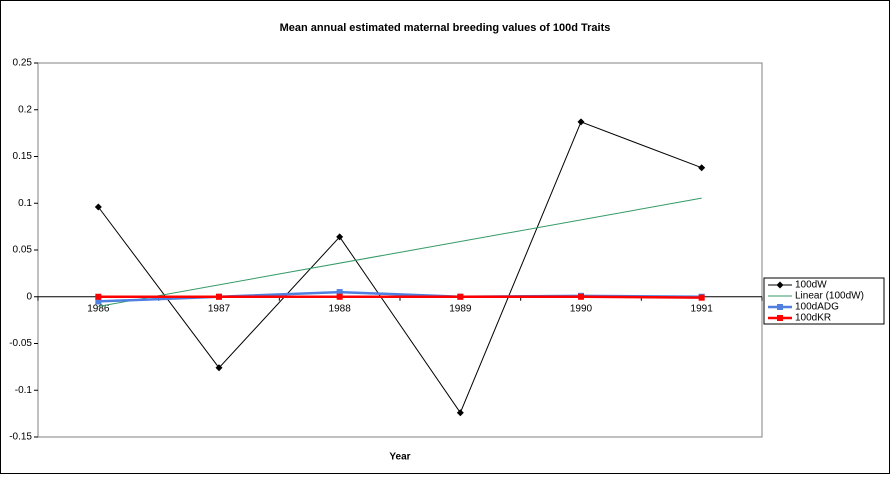  I want to click on y-tick-label: -0.1, so click(24, 390).